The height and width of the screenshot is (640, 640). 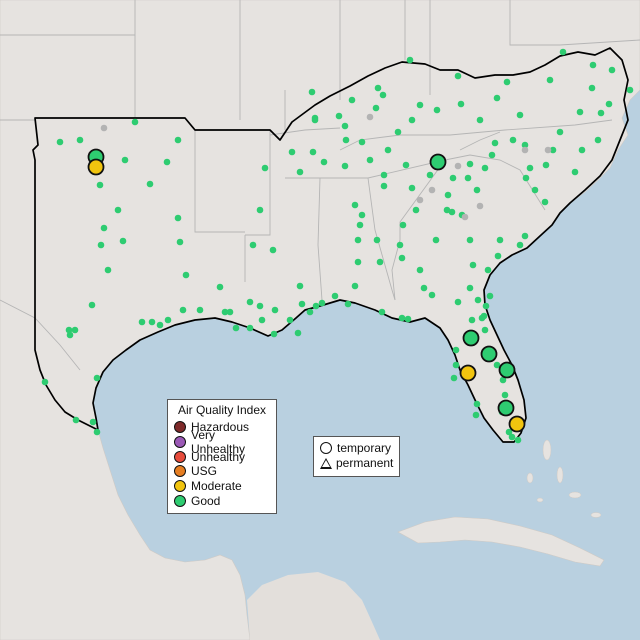 I want to click on good-swatch-icon, so click(x=180, y=500).